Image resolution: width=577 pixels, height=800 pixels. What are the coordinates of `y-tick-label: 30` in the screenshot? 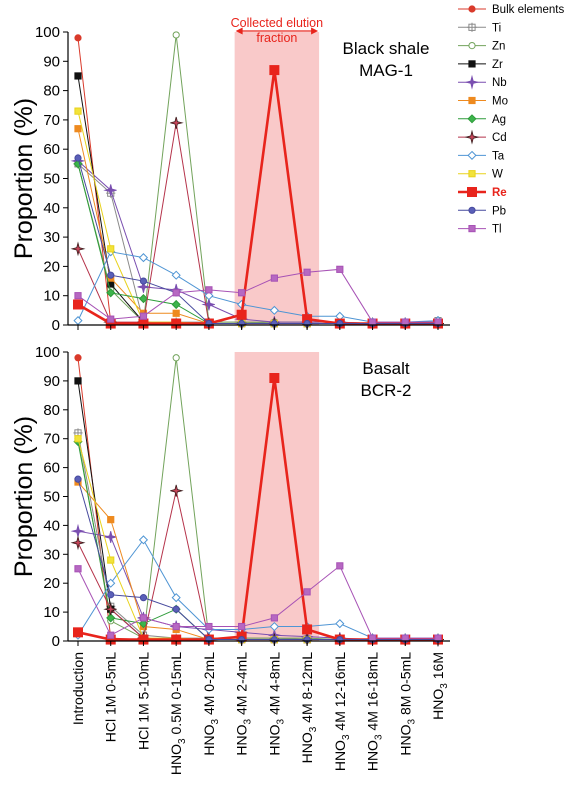 It's located at (51, 554).